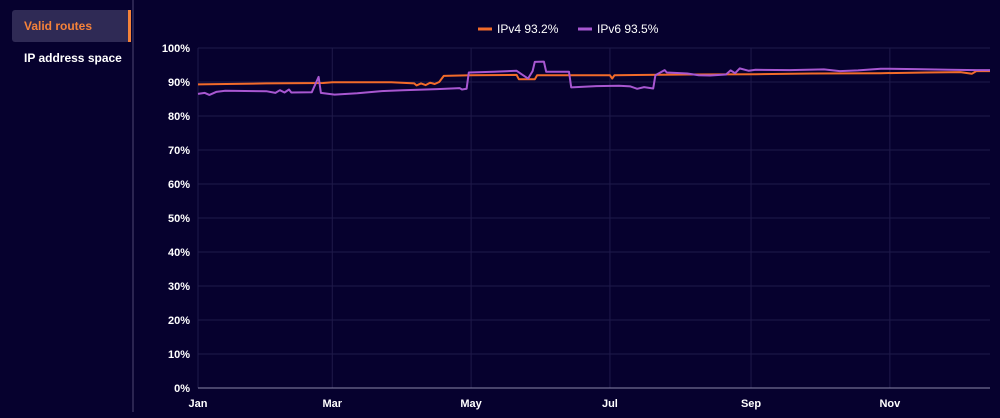 This screenshot has width=1000, height=418. What do you see at coordinates (179, 151) in the screenshot?
I see `y-tick-label: 70%` at bounding box center [179, 151].